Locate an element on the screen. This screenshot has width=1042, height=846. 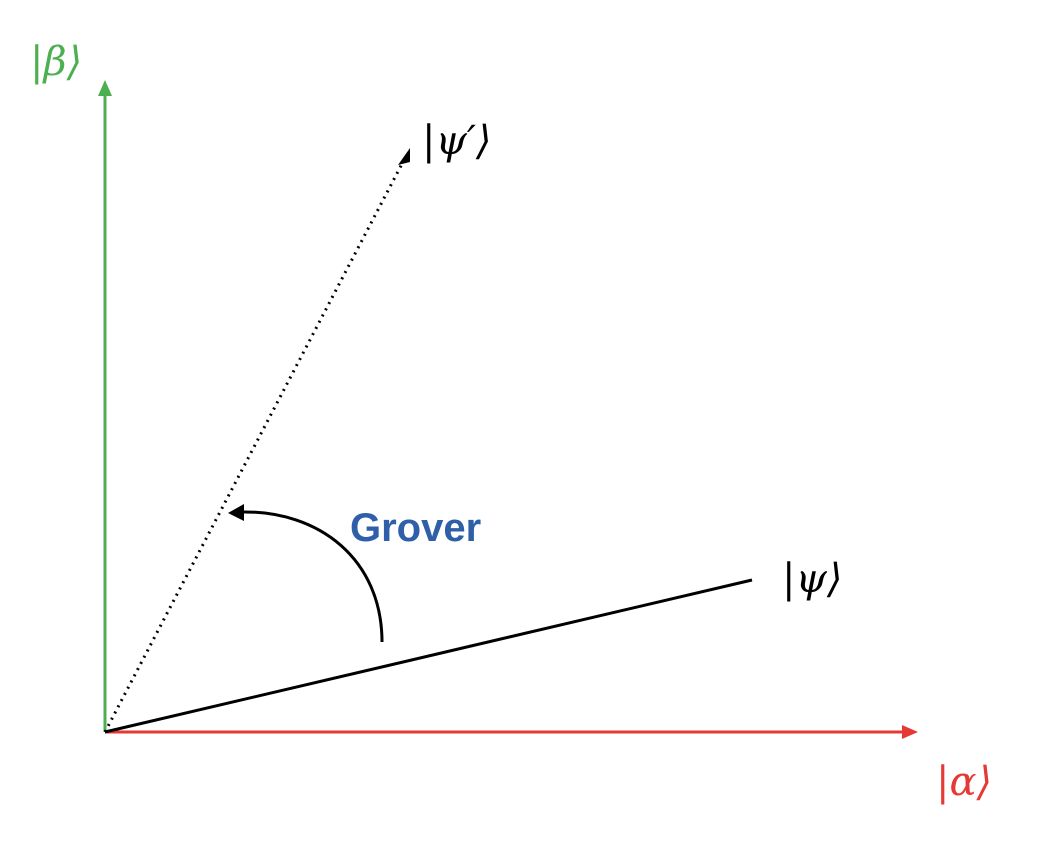
alpha-ket-label: |α⟩ is located at coordinates (964, 782).